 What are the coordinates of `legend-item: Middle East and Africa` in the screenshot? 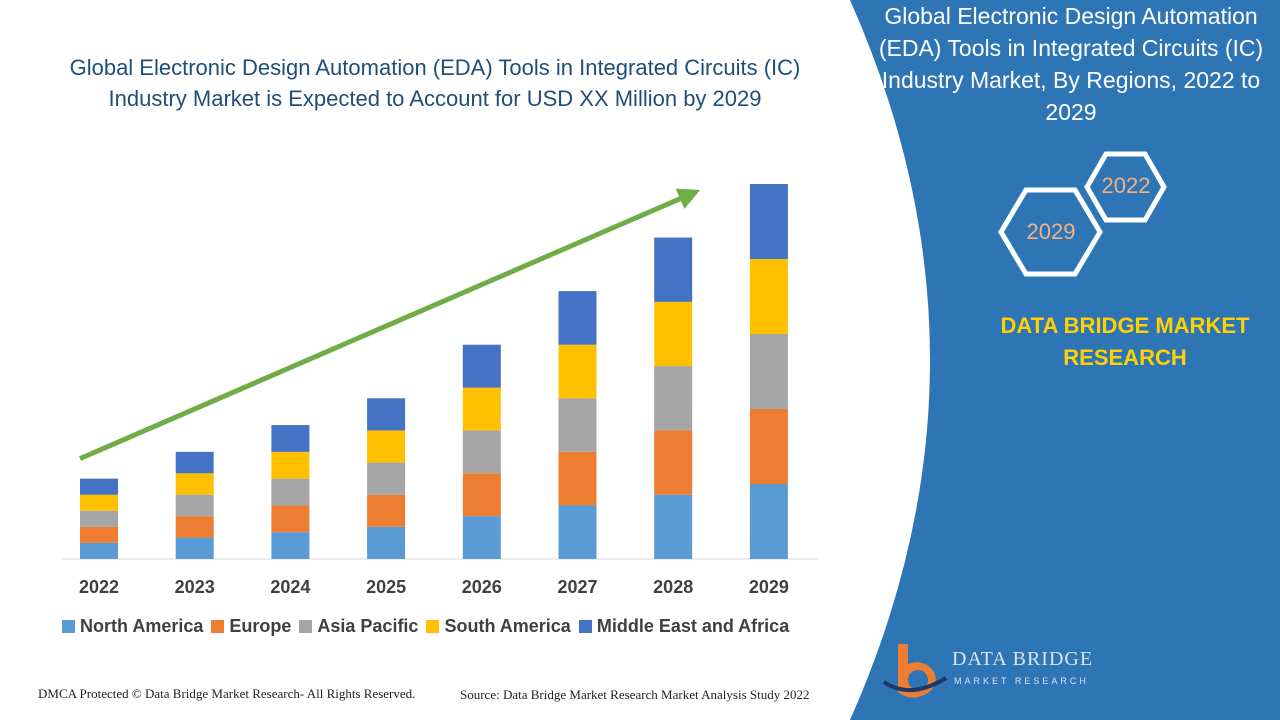 It's located at (684, 626).